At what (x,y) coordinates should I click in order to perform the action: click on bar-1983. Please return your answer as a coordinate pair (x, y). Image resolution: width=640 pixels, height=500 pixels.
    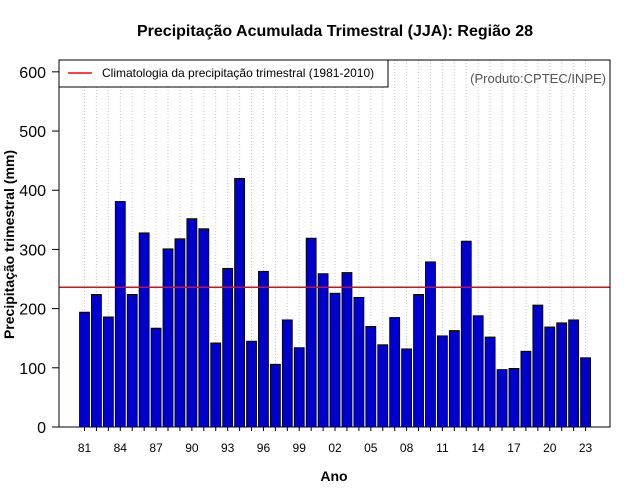
    Looking at the image, I should click on (108, 372).